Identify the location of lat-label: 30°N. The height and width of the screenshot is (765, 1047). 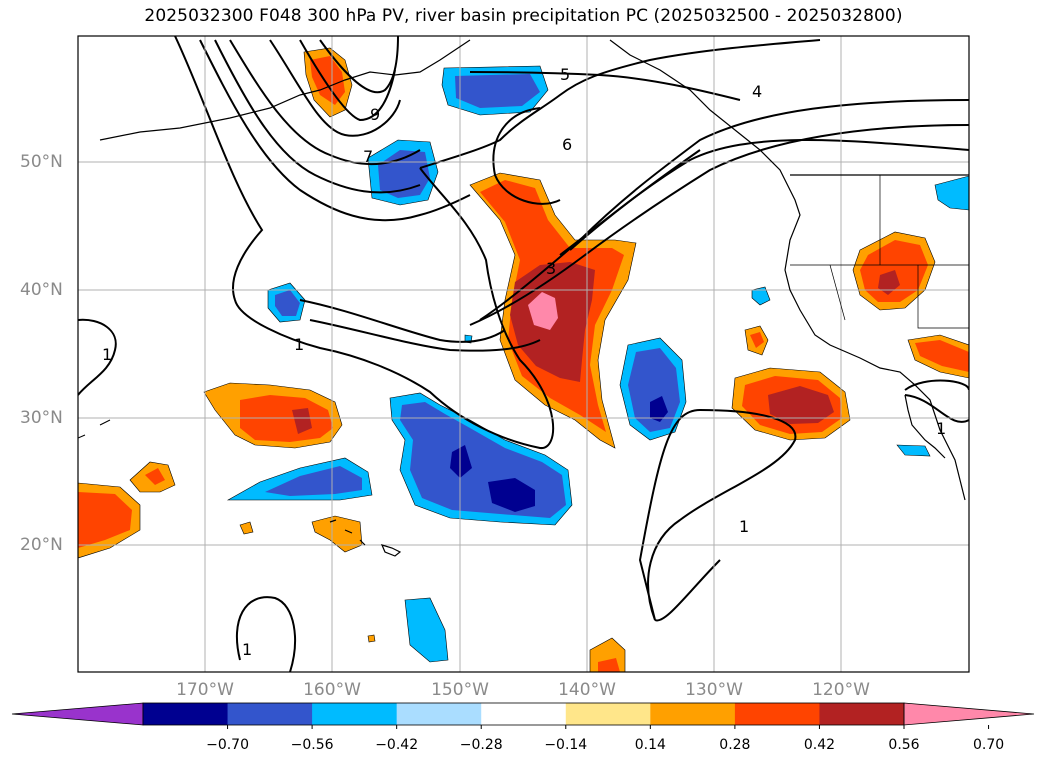
(41, 418).